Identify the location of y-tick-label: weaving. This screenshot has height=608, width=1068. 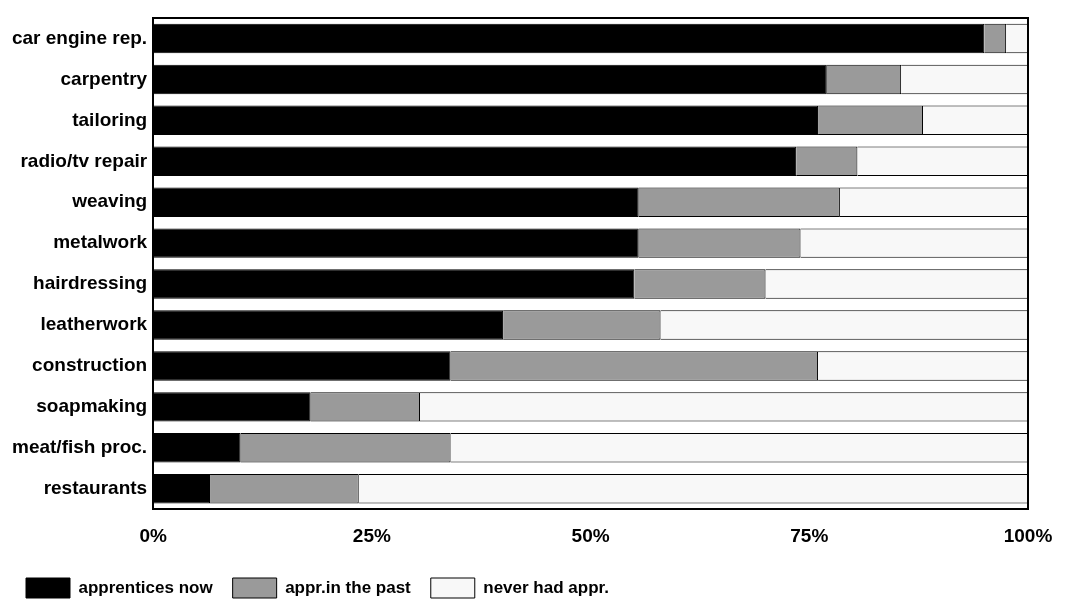
(109, 201).